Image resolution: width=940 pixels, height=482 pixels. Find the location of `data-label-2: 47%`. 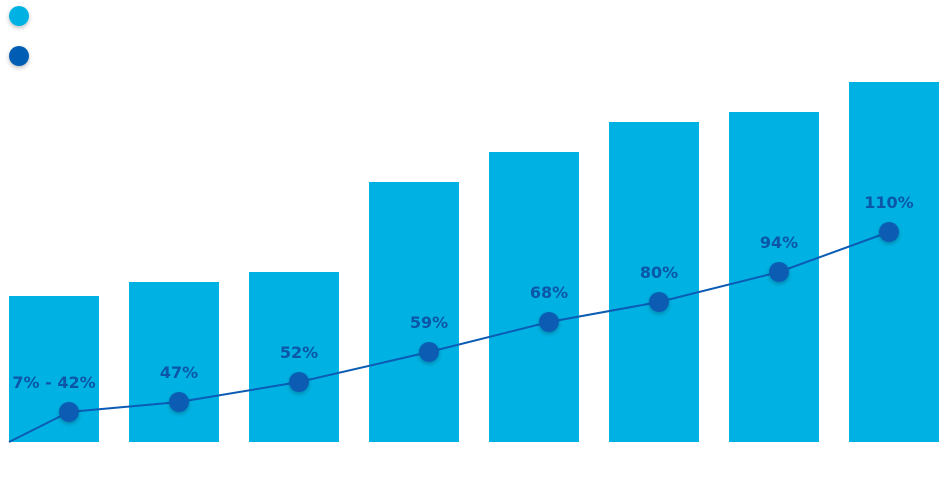

data-label-2: 47% is located at coordinates (179, 372).